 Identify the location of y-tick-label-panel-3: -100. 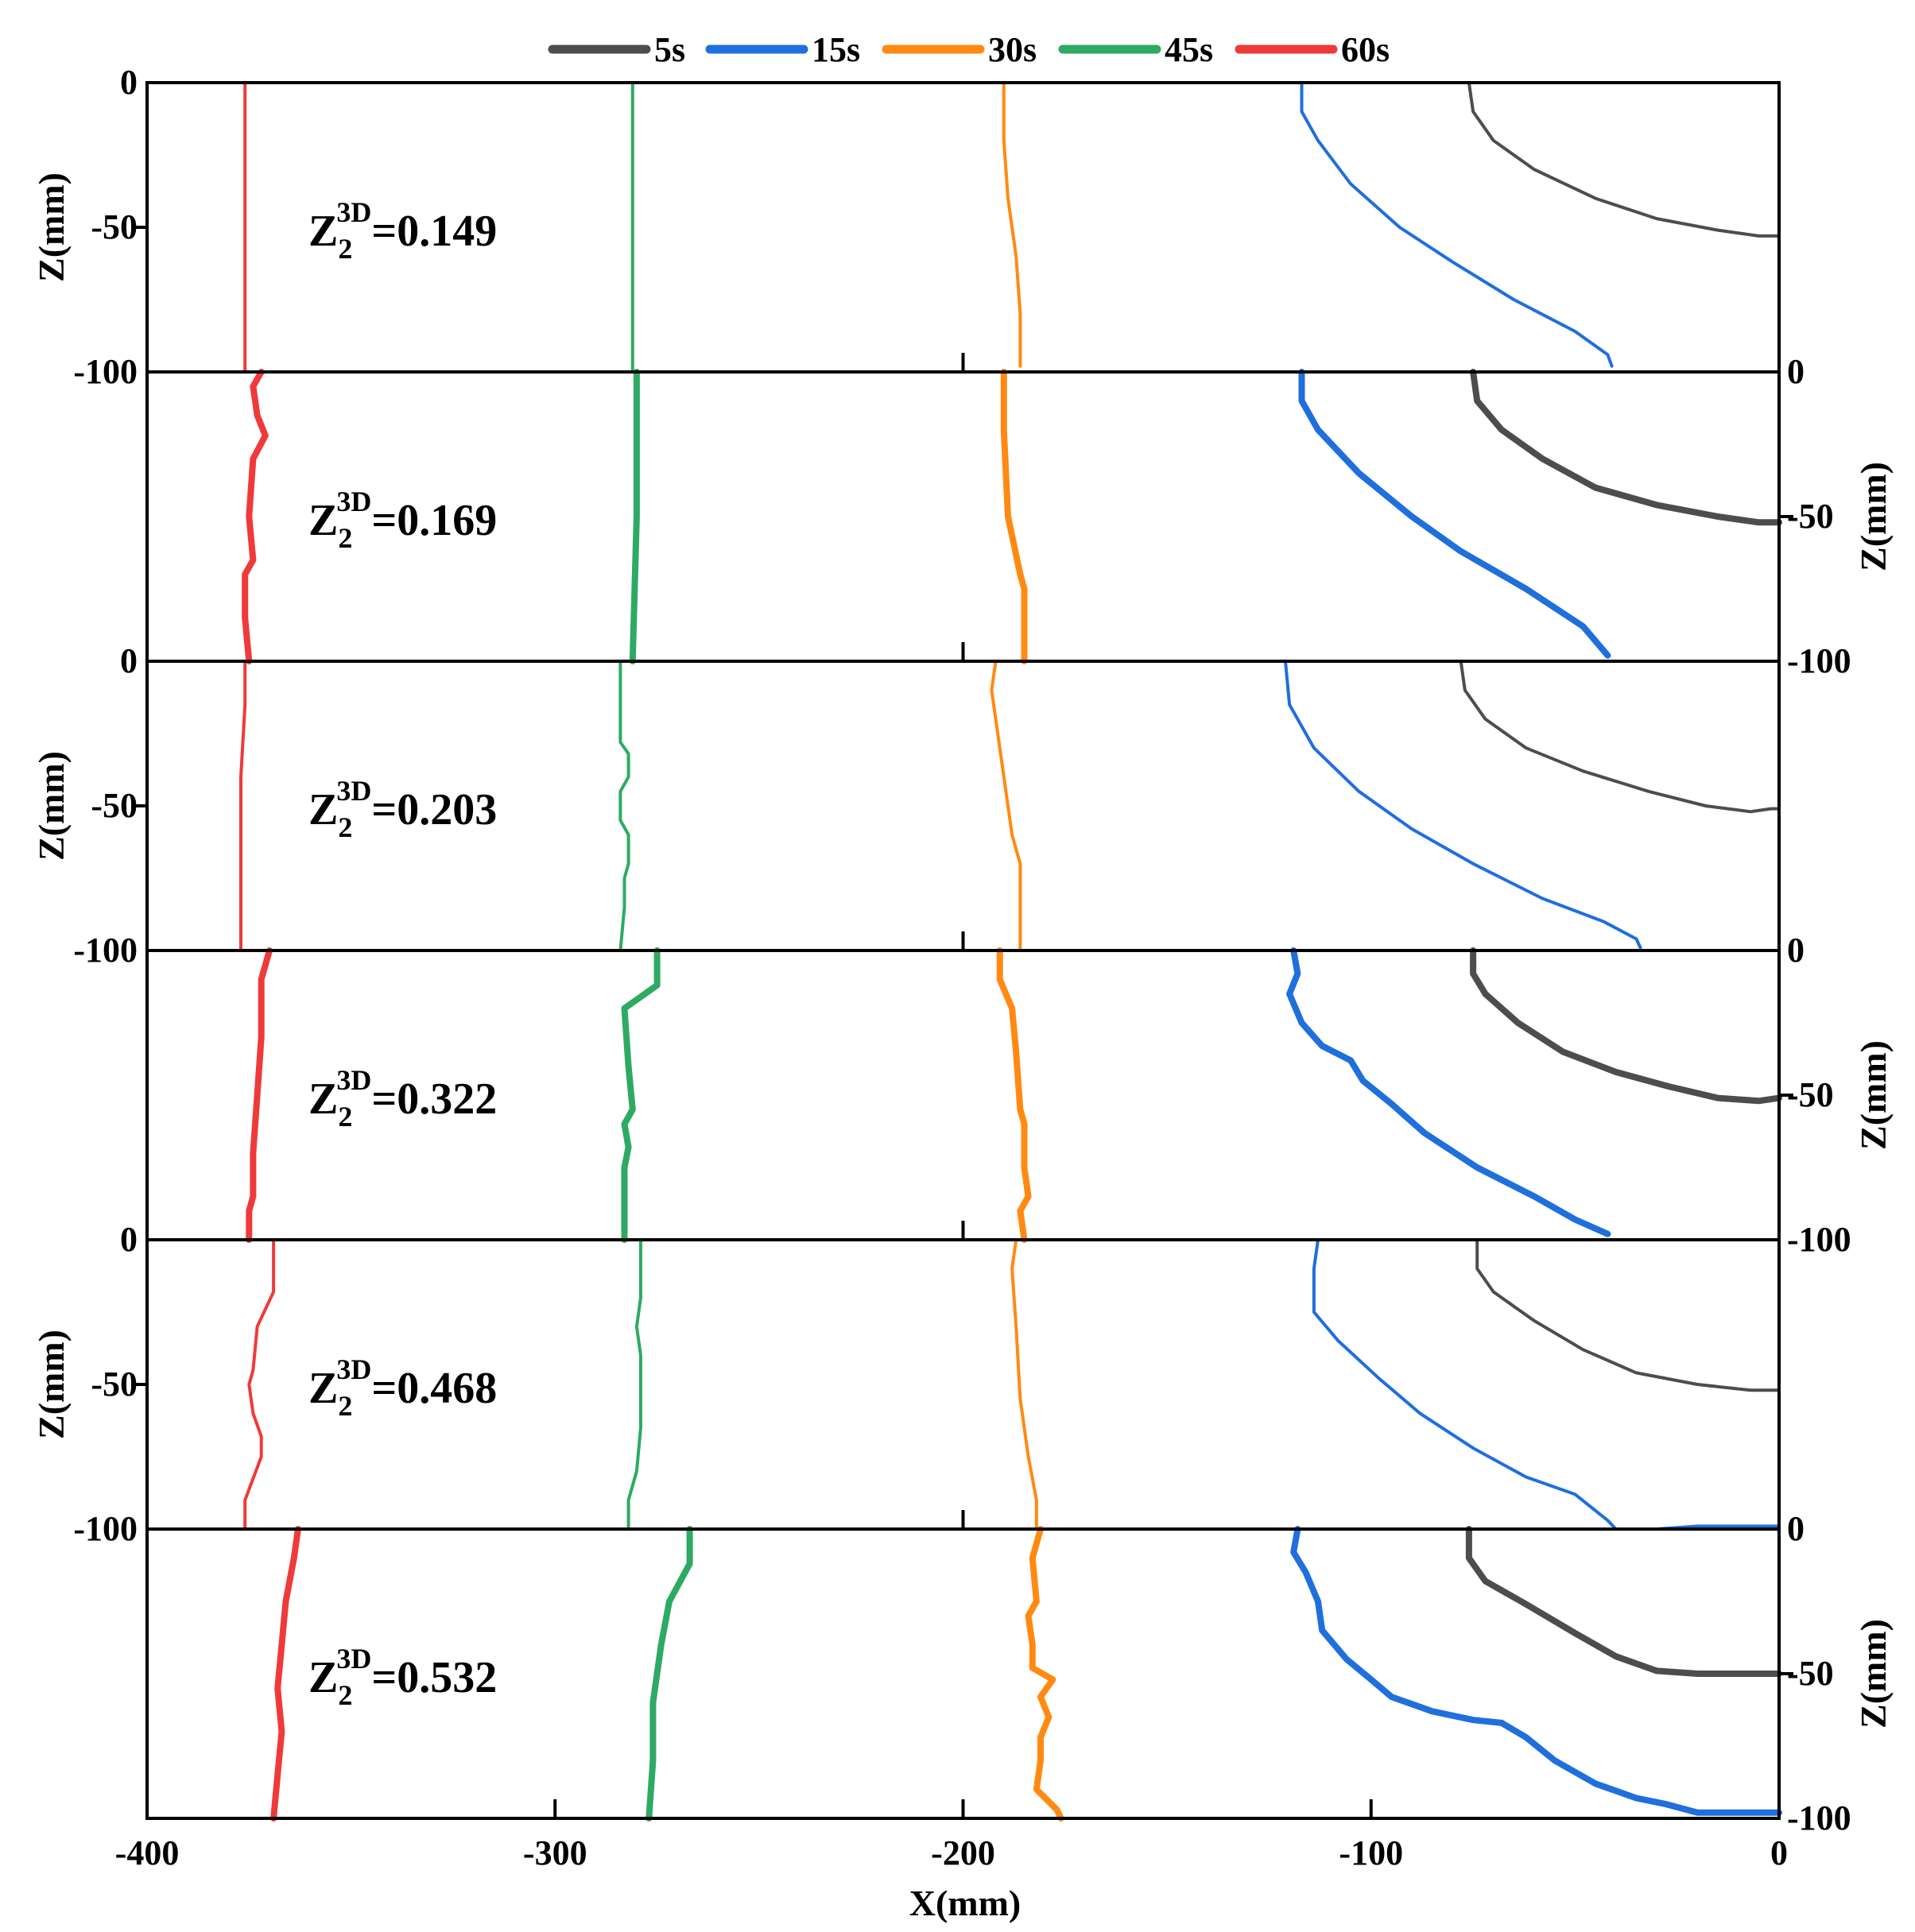
(105, 950).